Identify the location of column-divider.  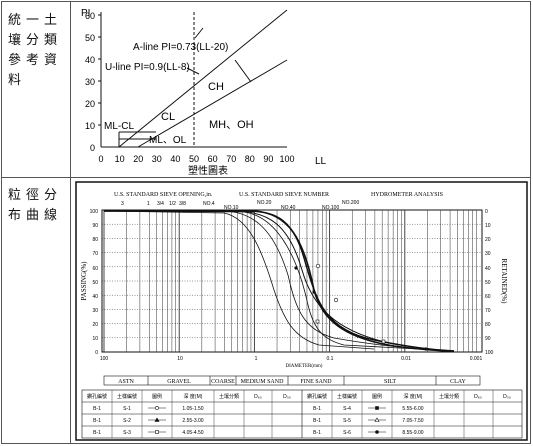
(70, 222).